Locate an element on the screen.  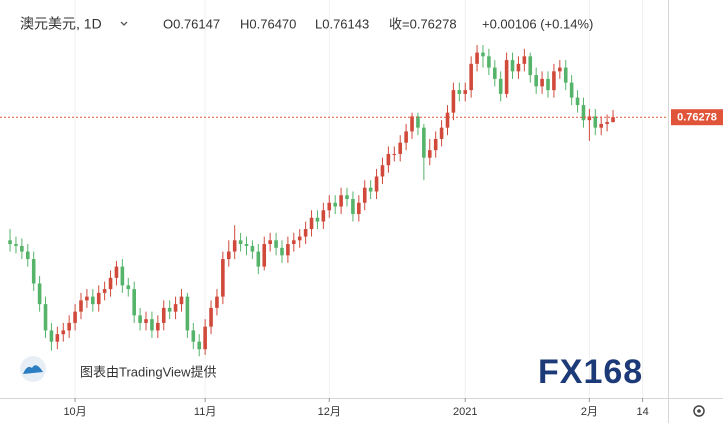
x-tick-label: 2021 is located at coordinates (465, 412).